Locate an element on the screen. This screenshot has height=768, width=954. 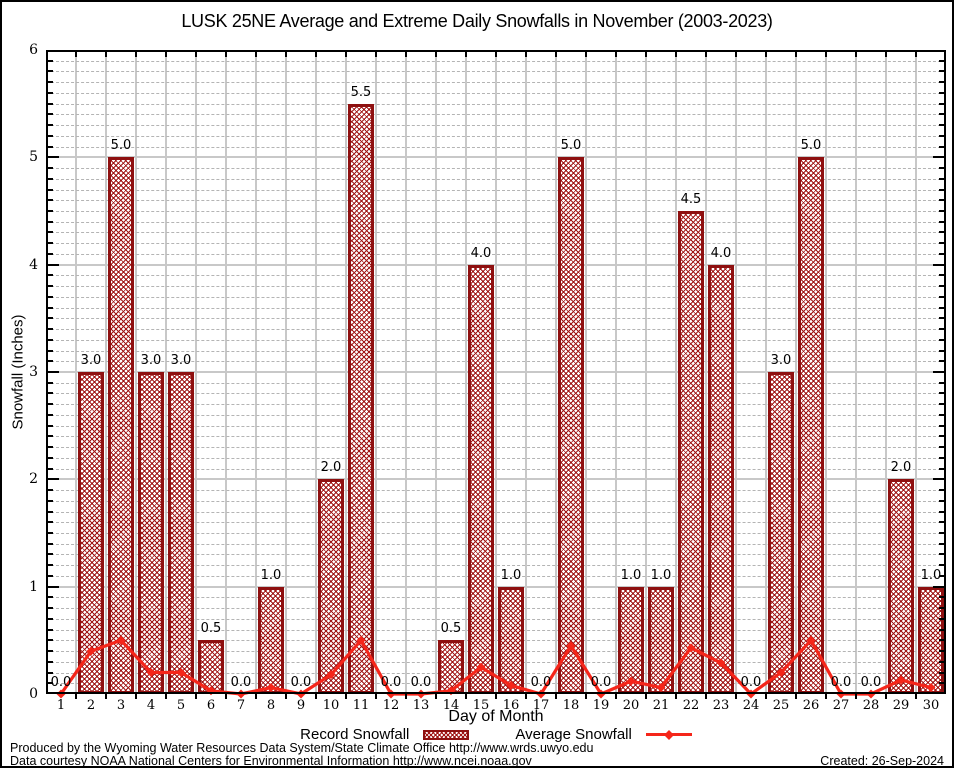
x-tick-label: 2 is located at coordinates (91, 705).